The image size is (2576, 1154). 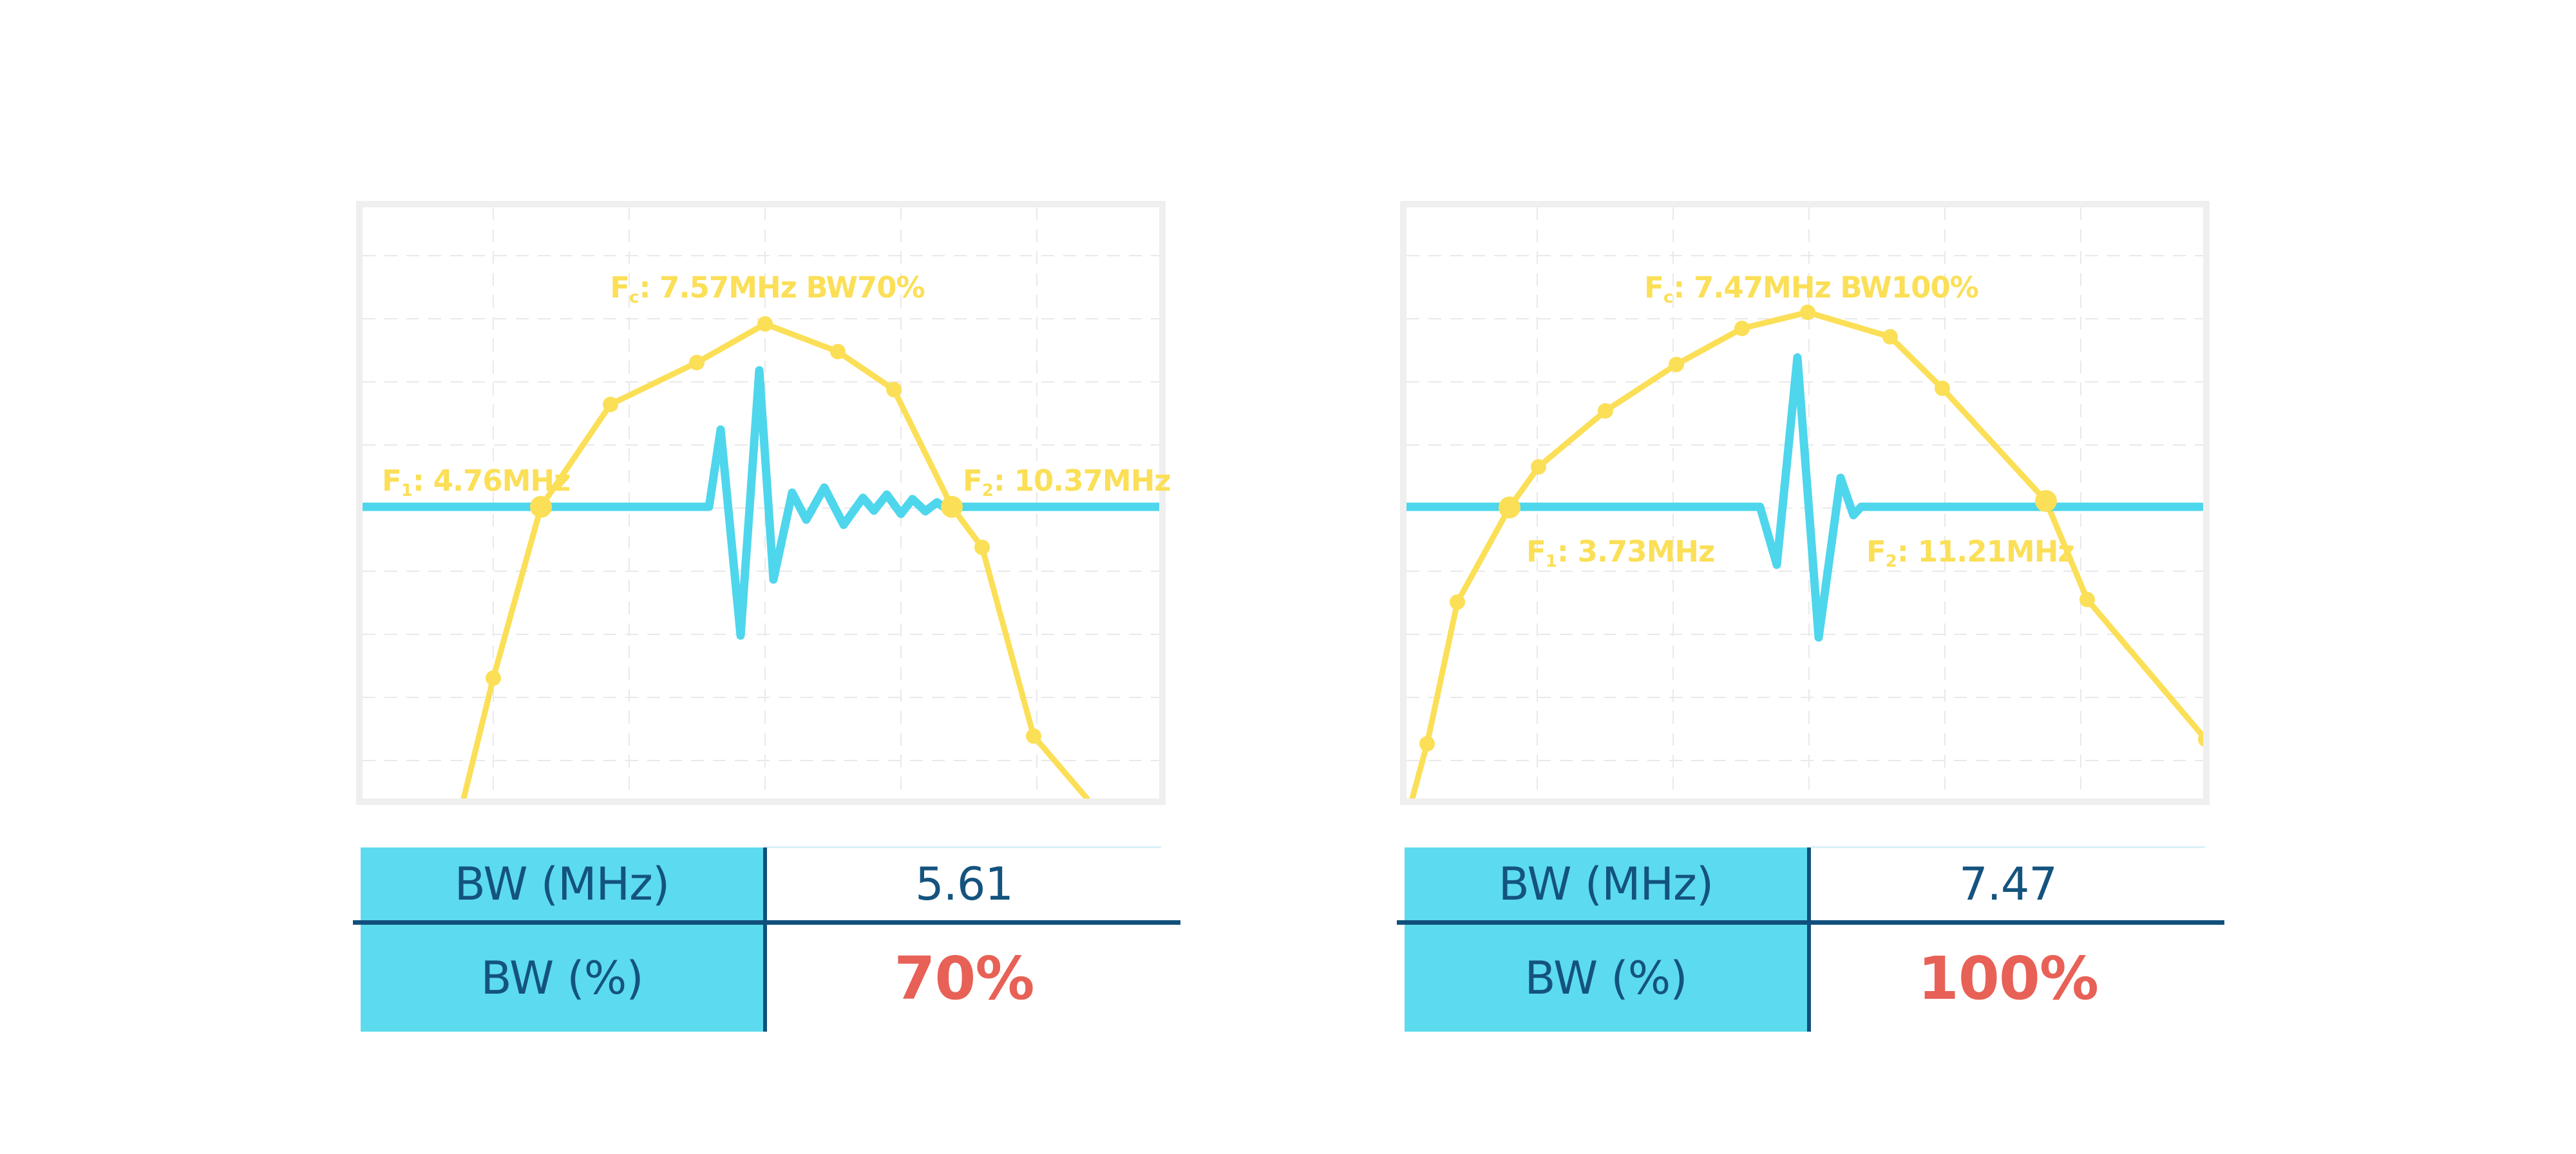 What do you see at coordinates (1986, 551) in the screenshot?
I see `f2-value: : 11.21MHz` at bounding box center [1986, 551].